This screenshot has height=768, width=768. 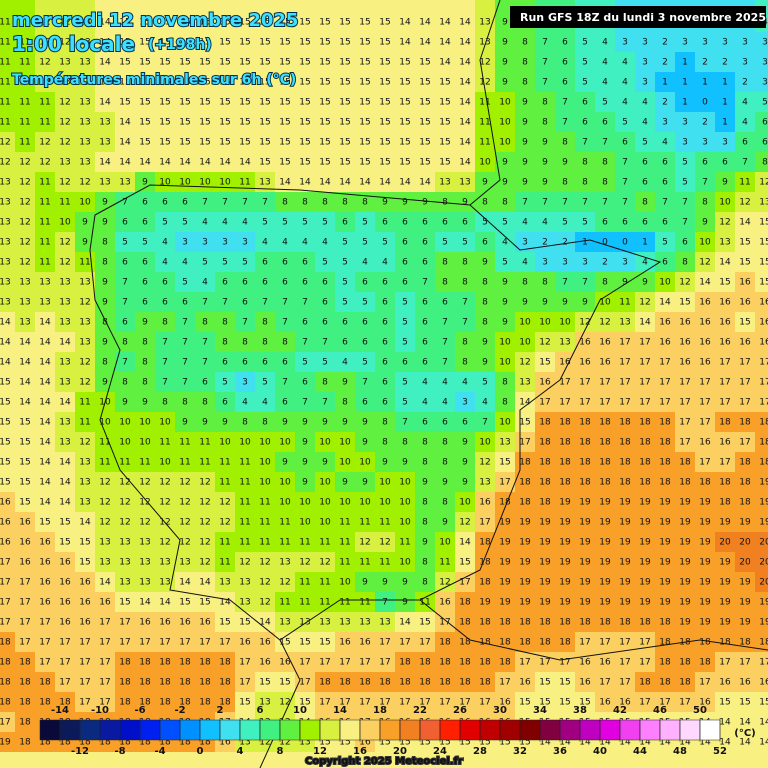 What do you see at coordinates (260, 710) in the screenshot?
I see `legend-tick-label: 6` at bounding box center [260, 710].